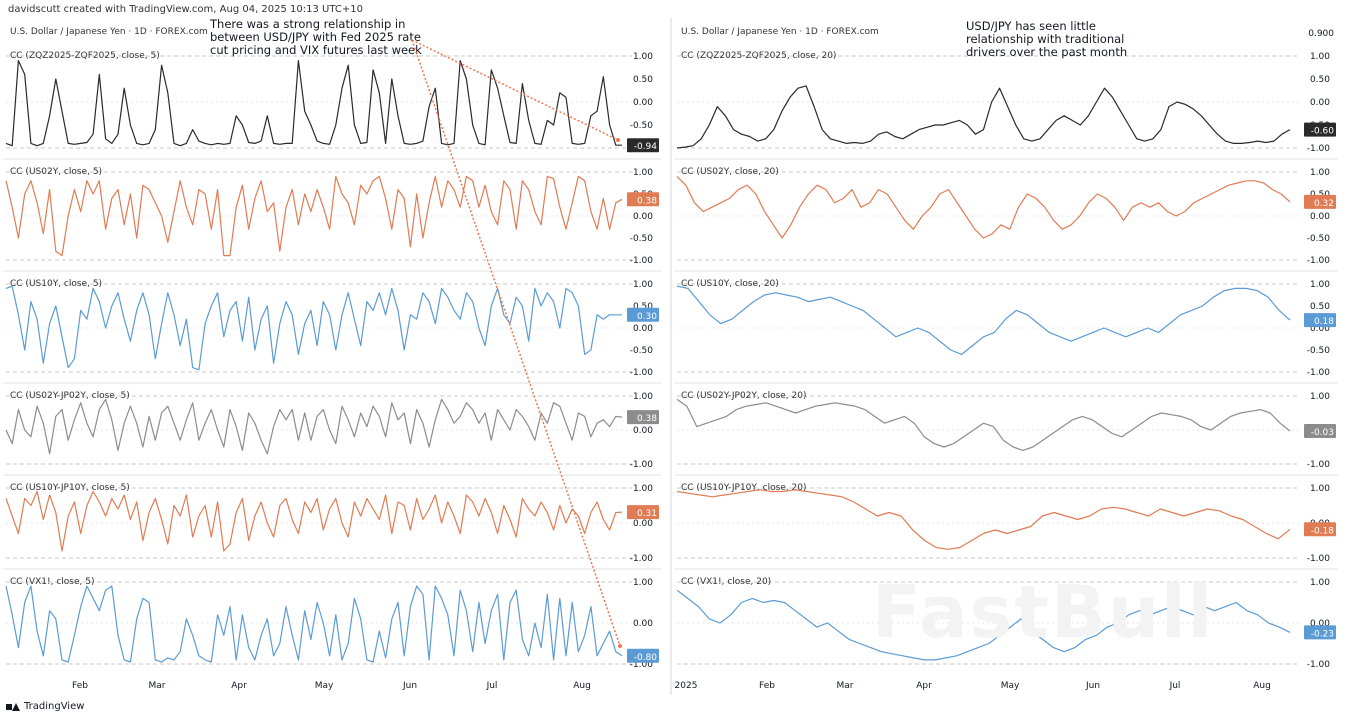 The image size is (1350, 721). I want to click on last-value-label: -0.03, so click(1322, 433).